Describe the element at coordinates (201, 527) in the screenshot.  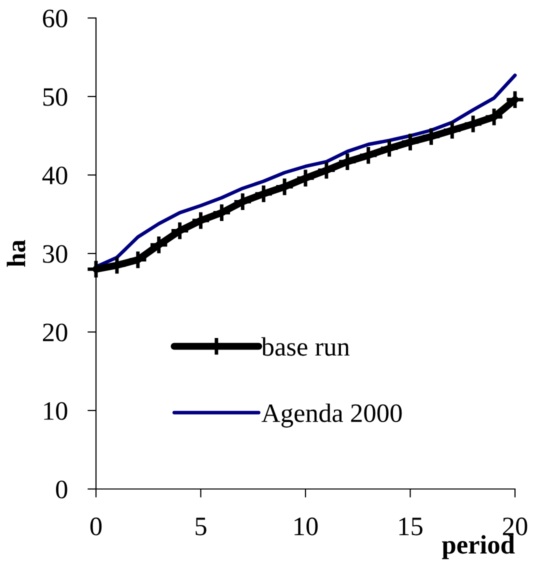
I see `x-tick-label: 5` at that location.